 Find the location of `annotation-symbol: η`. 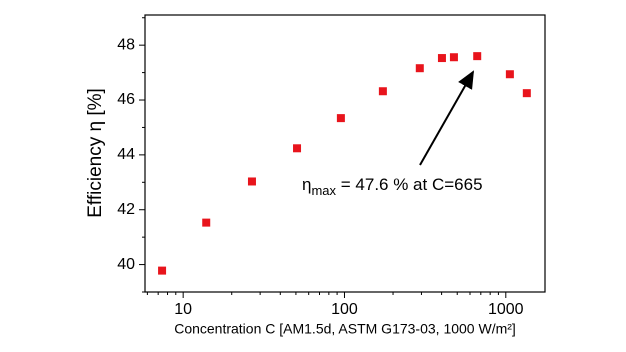

annotation-symbol: η is located at coordinates (306, 184).